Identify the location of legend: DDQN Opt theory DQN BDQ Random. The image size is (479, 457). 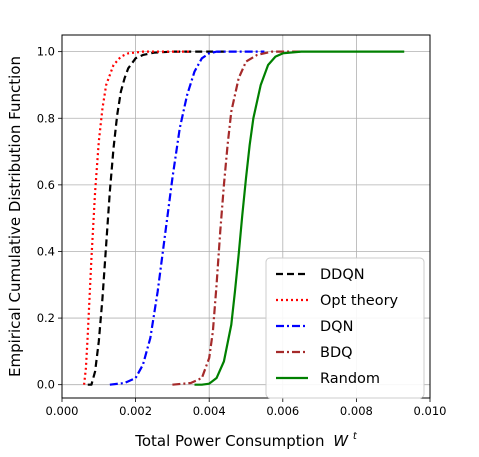
(345, 328).